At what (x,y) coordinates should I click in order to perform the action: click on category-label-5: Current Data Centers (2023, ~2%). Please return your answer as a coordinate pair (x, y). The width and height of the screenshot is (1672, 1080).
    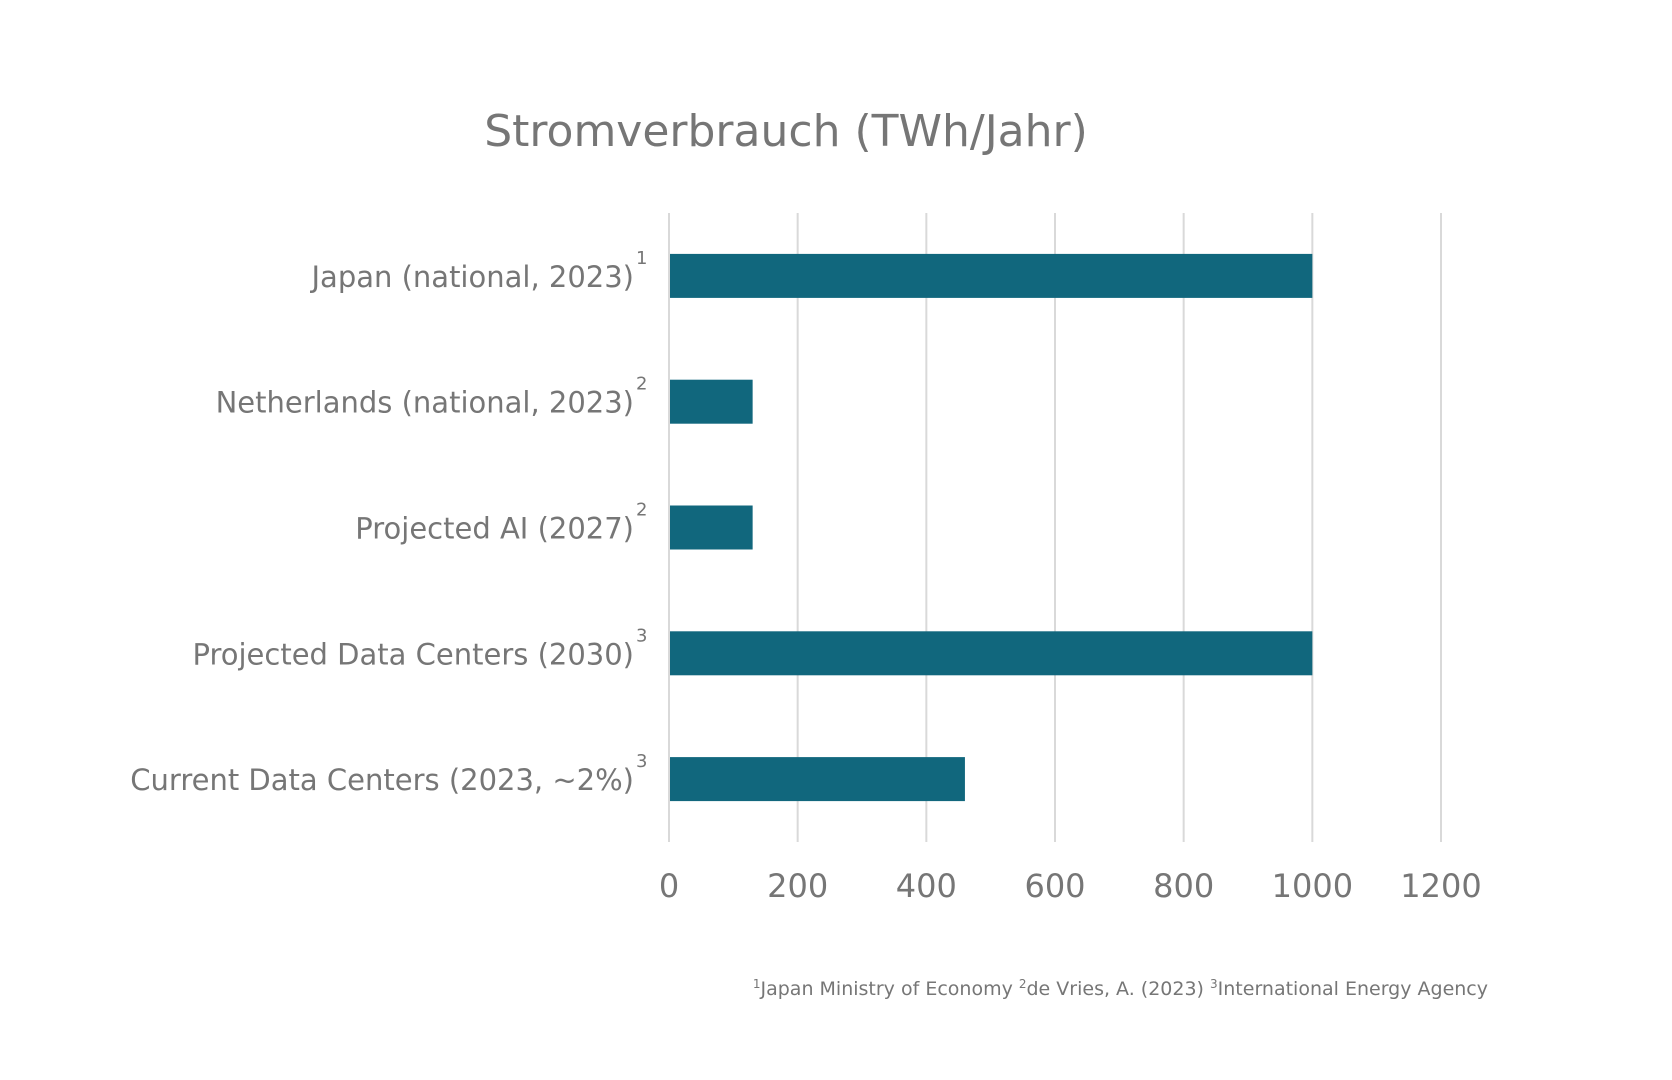
    Looking at the image, I should click on (382, 780).